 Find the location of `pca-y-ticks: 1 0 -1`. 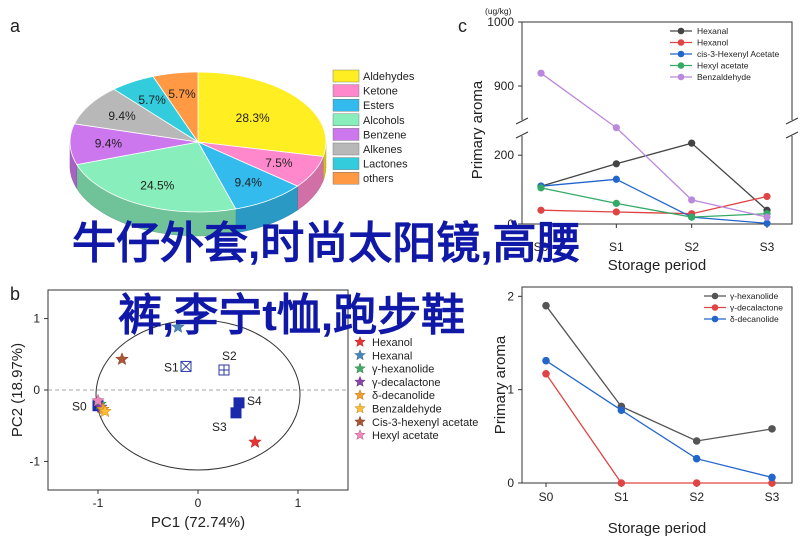

pca-y-ticks: 1 0 -1 is located at coordinates (38, 390).